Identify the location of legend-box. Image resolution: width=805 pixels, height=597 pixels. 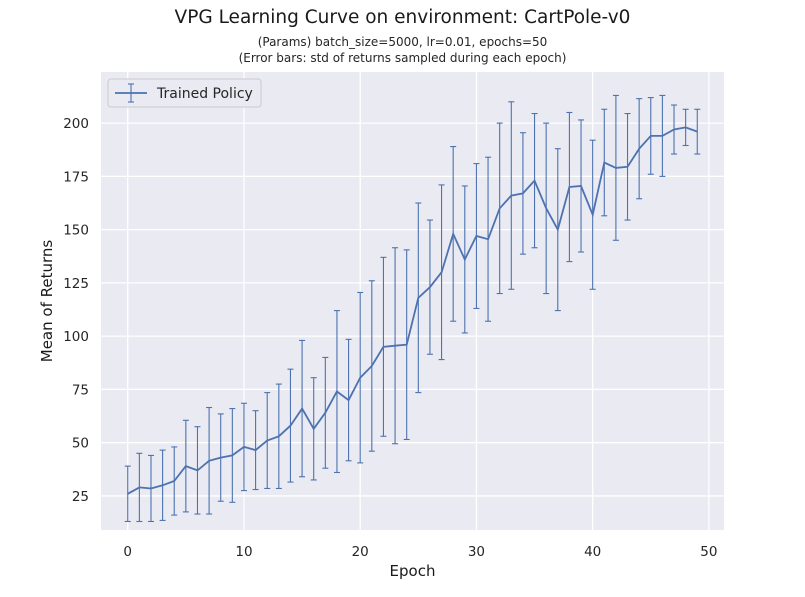
(184, 93).